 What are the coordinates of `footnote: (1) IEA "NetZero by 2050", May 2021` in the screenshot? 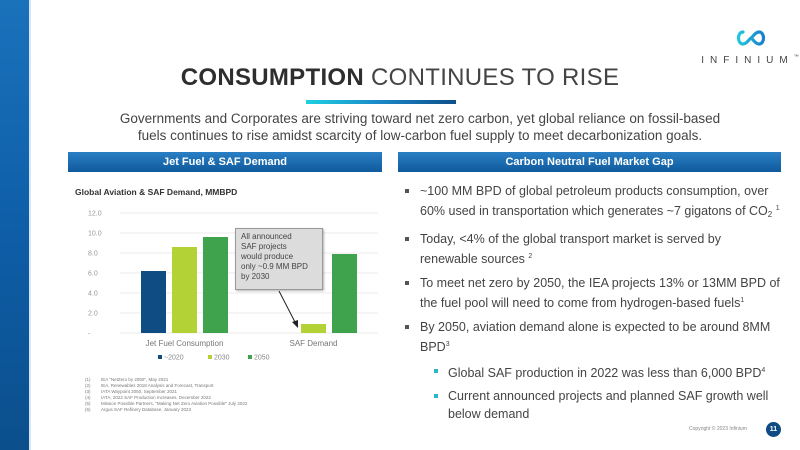 It's located at (166, 380).